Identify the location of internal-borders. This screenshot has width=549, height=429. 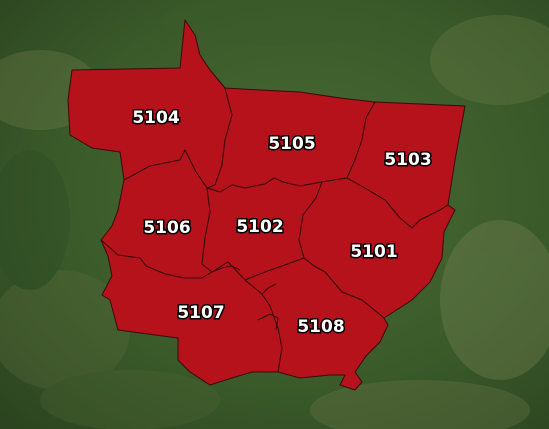
(245, 298).